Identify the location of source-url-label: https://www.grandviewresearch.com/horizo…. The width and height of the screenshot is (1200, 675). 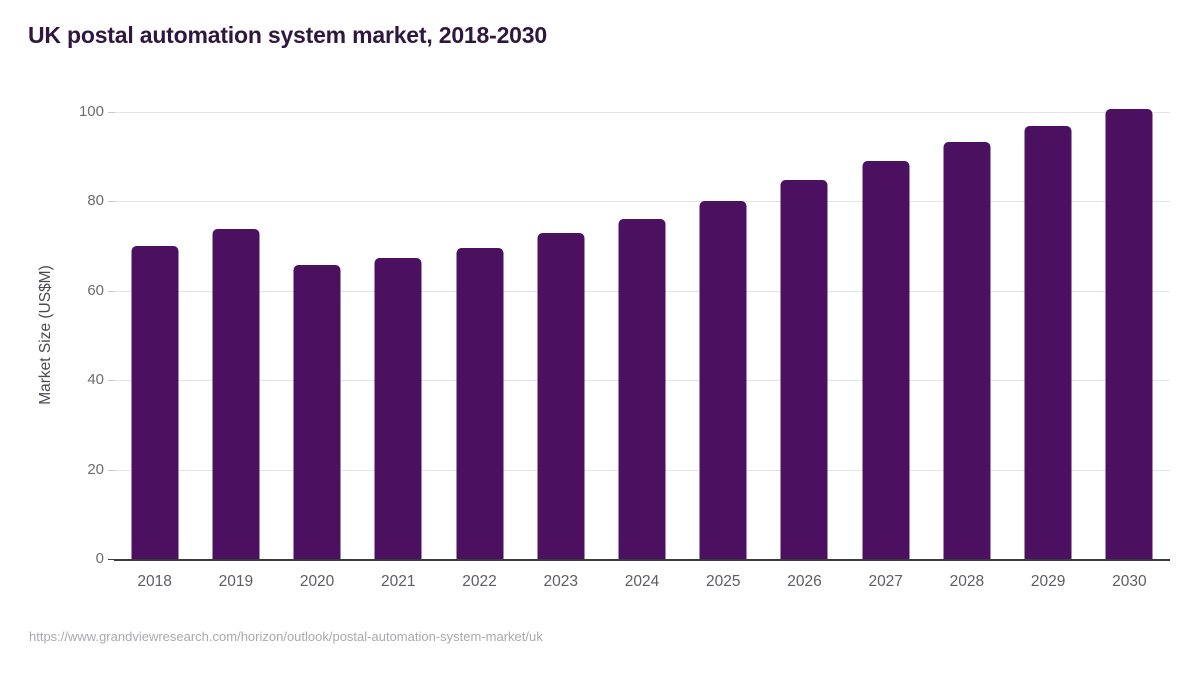
(286, 636).